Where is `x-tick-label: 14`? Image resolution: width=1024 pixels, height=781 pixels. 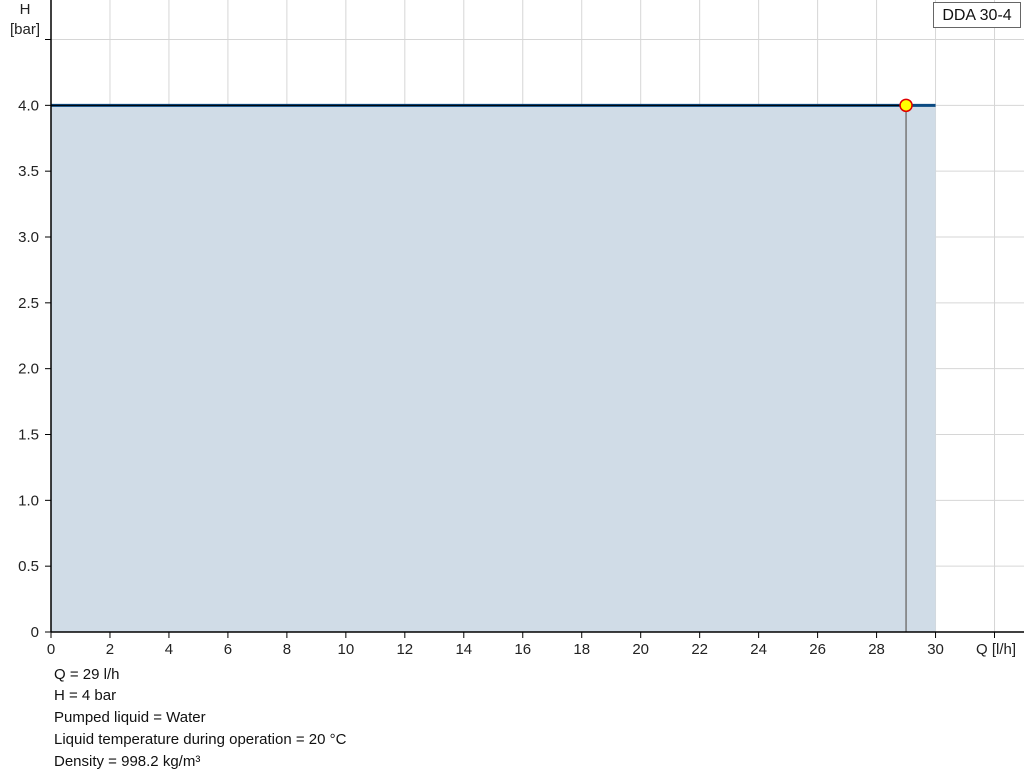 x-tick-label: 14 is located at coordinates (463, 649).